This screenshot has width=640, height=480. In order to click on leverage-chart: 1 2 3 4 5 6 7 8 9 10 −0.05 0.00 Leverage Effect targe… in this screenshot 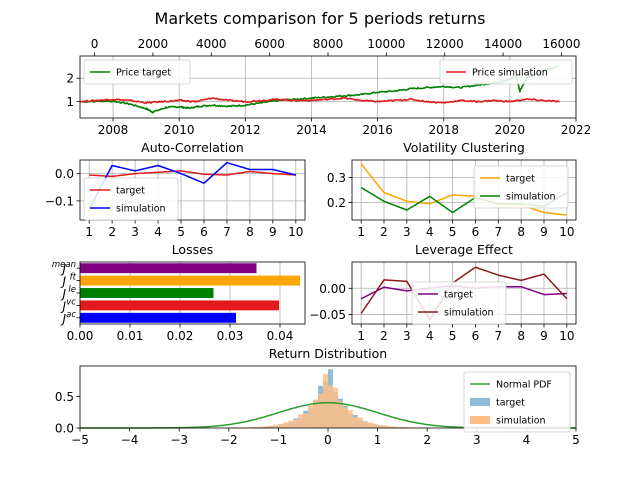, I will do `click(443, 292)`.